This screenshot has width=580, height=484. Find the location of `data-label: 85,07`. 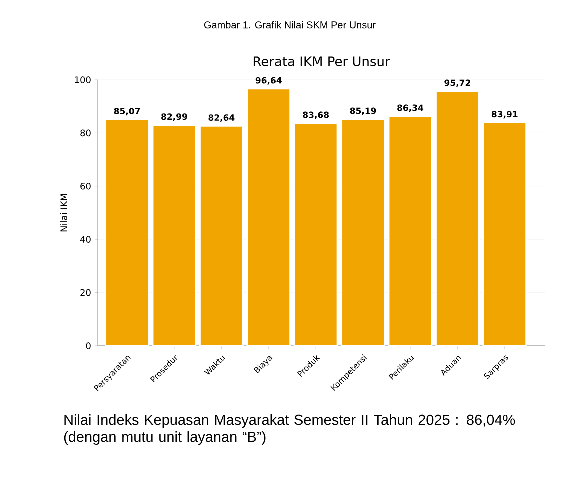

data-label: 85,07 is located at coordinates (127, 112).